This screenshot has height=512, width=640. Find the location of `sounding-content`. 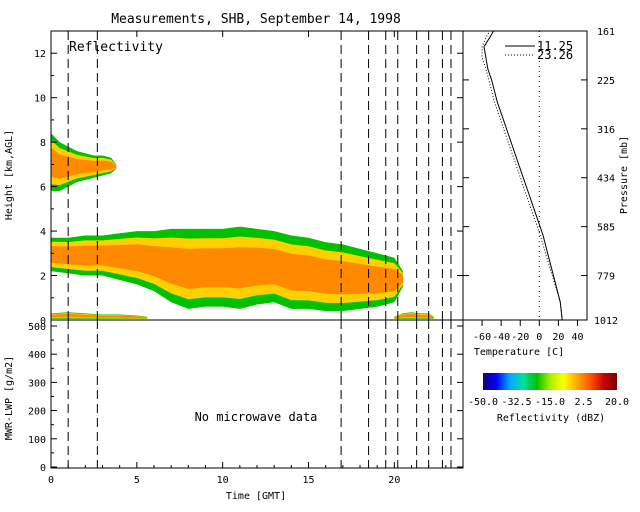

sounding-content is located at coordinates (522, 175).